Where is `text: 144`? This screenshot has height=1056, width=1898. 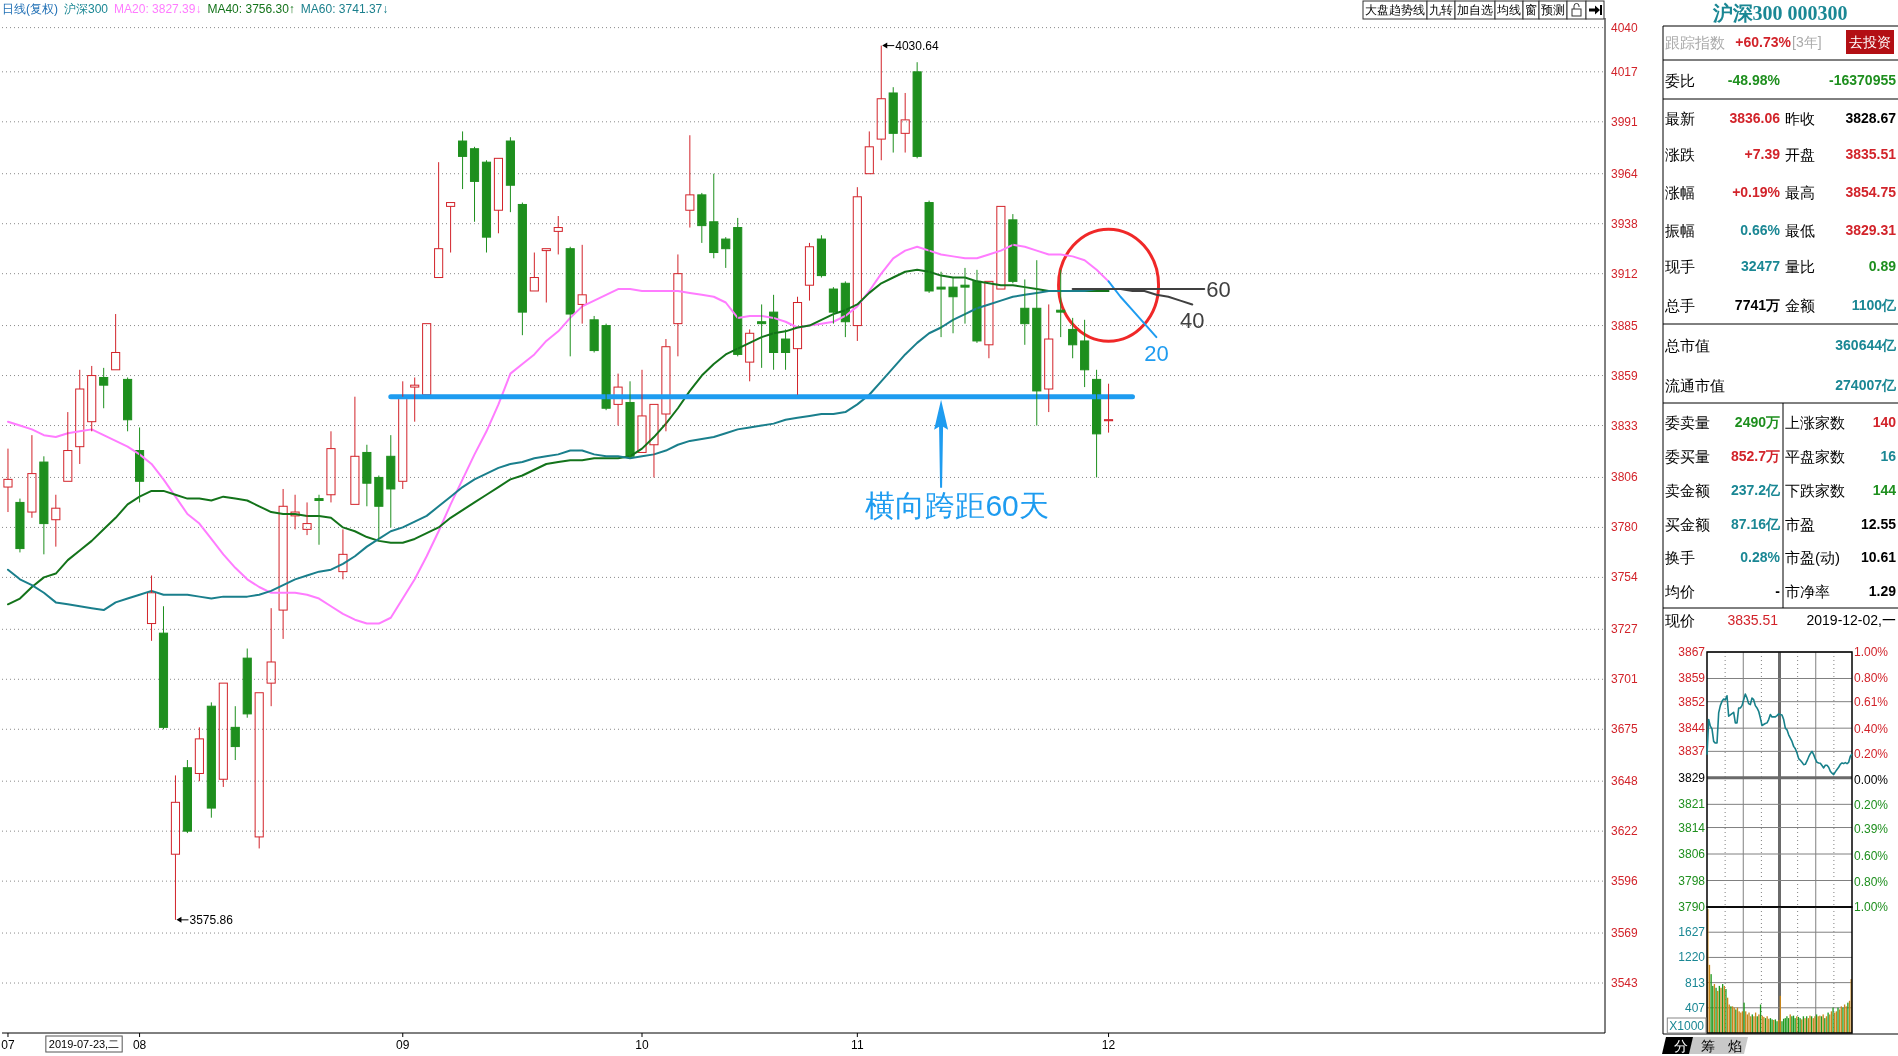 text: 144 is located at coordinates (1884, 490).